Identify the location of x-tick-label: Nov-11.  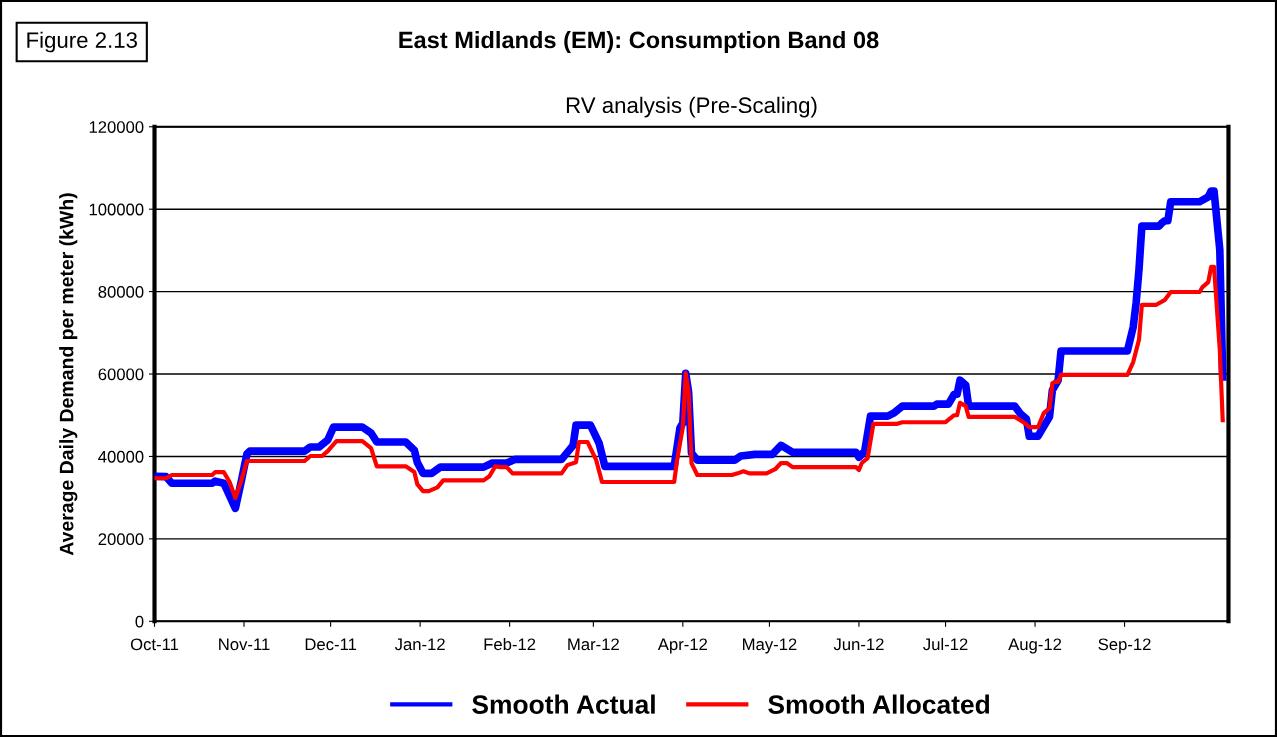
(244, 644).